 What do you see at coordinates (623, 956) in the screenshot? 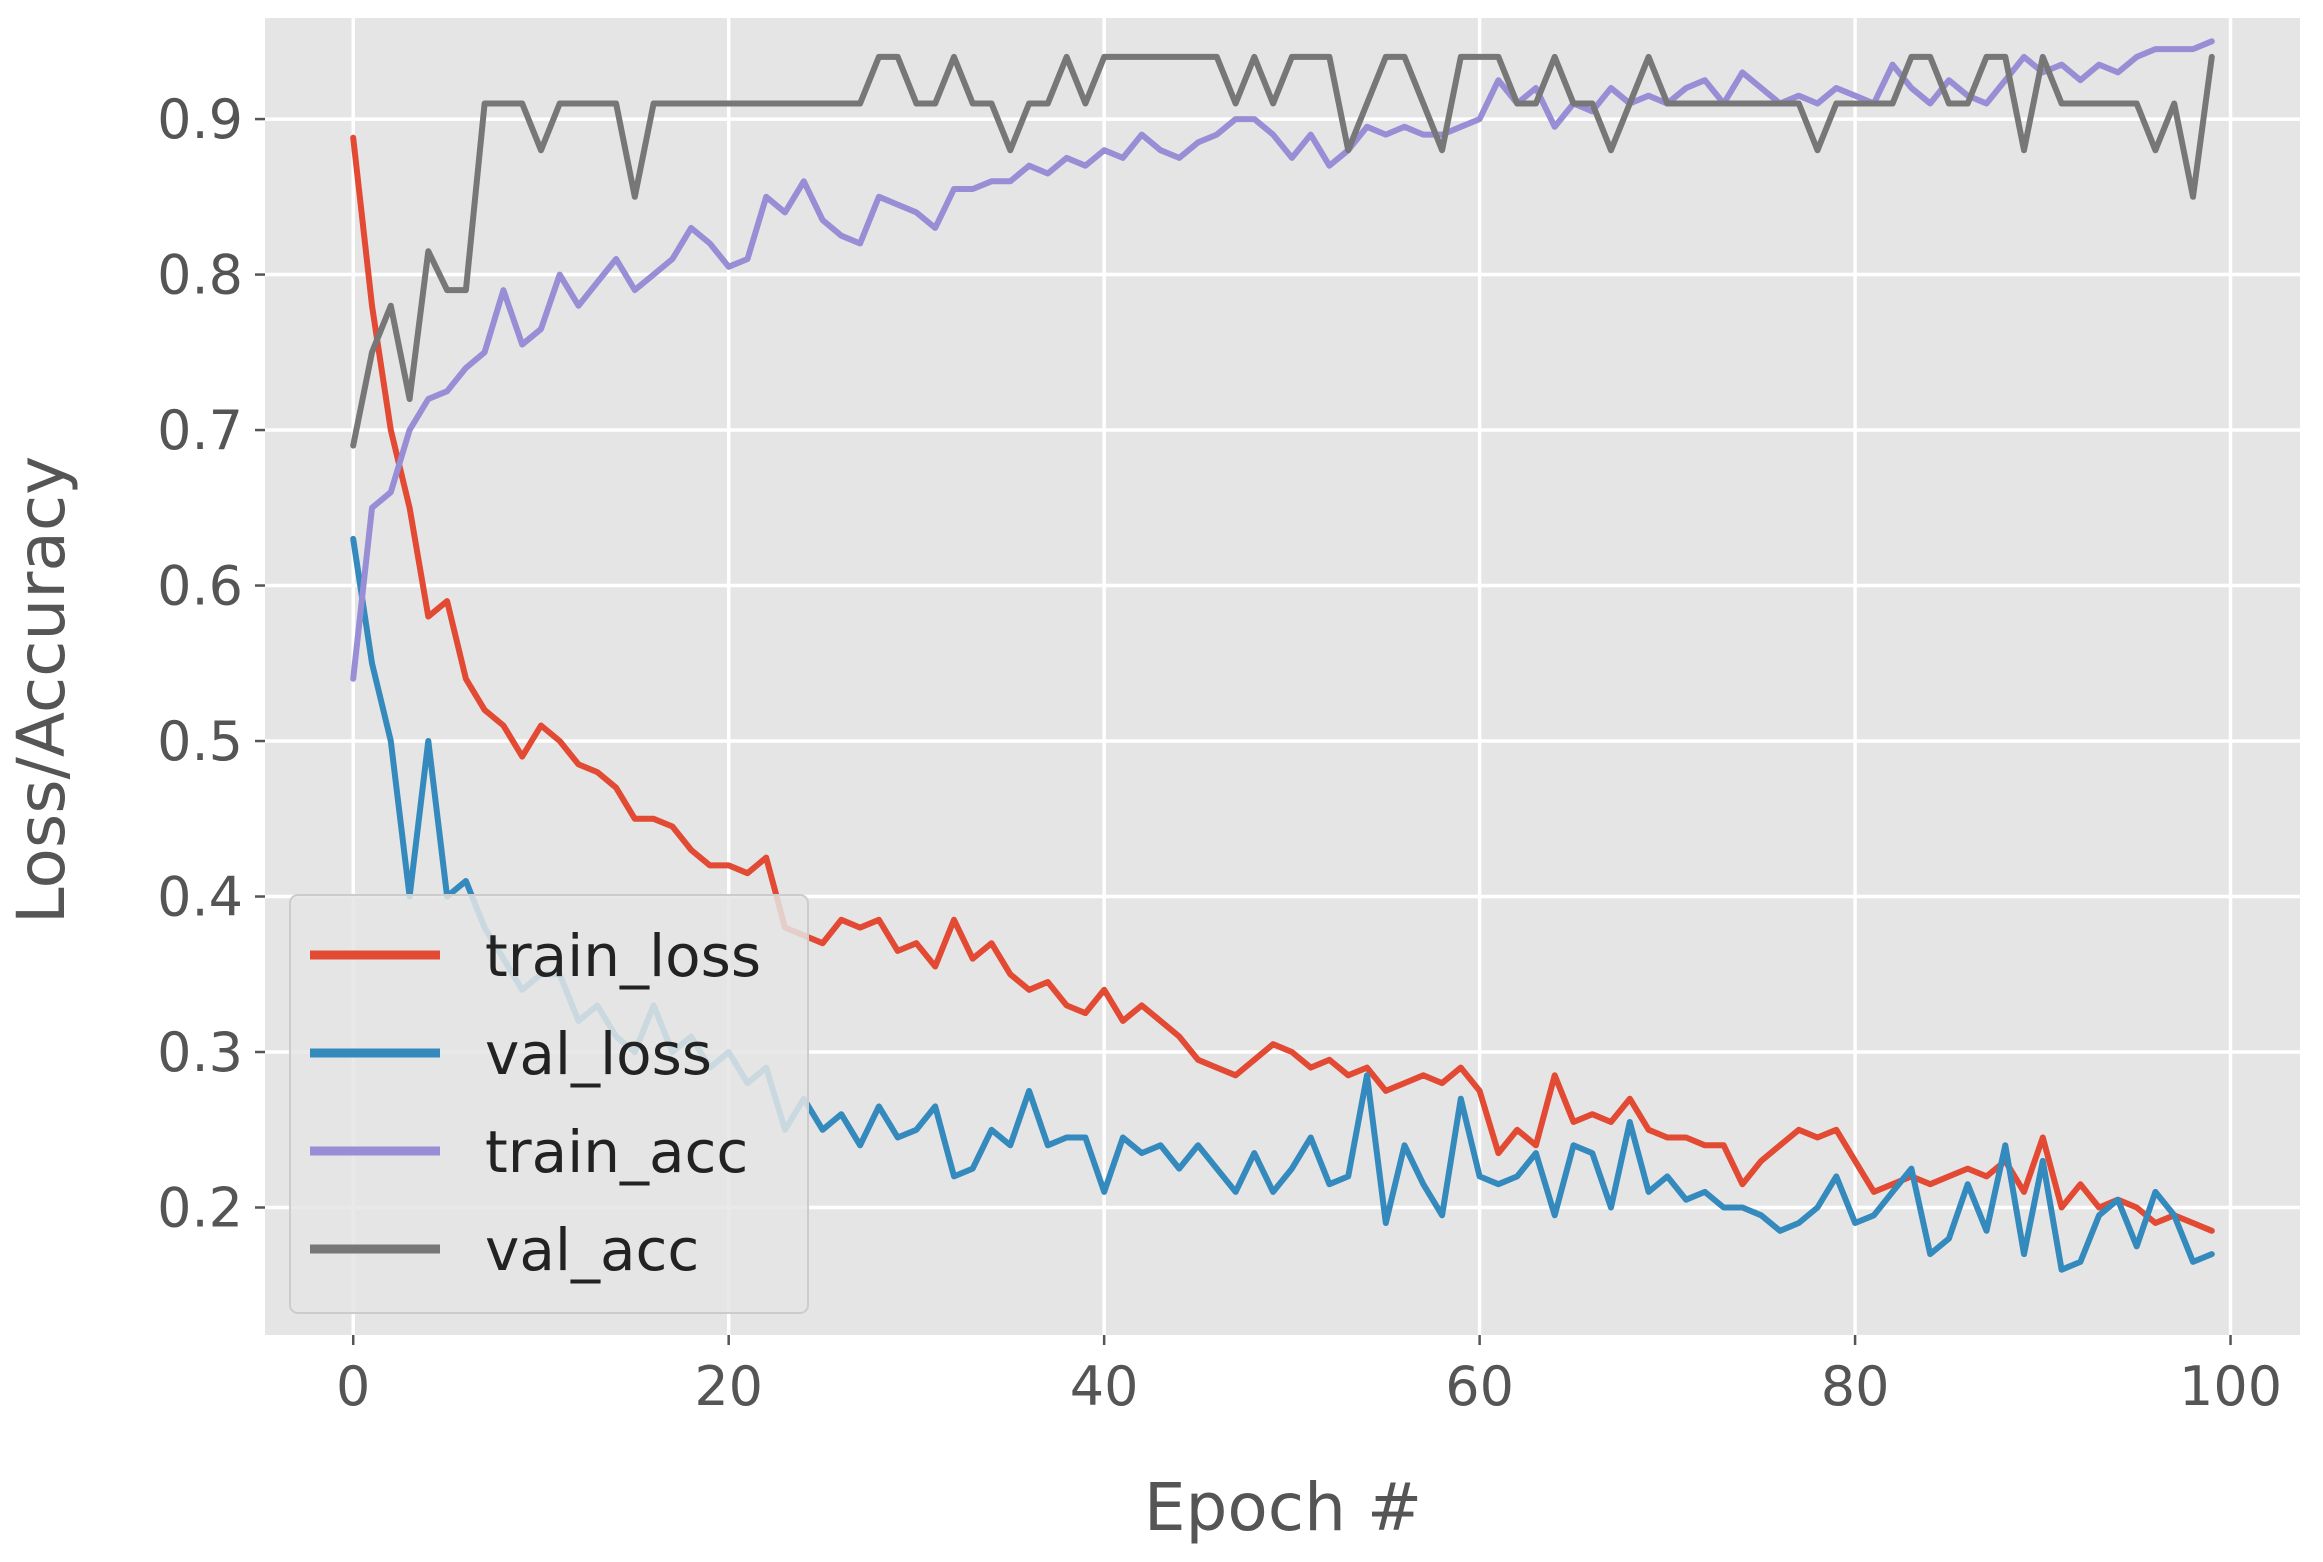
I see `legend-label-train-loss: train_loss` at bounding box center [623, 956].